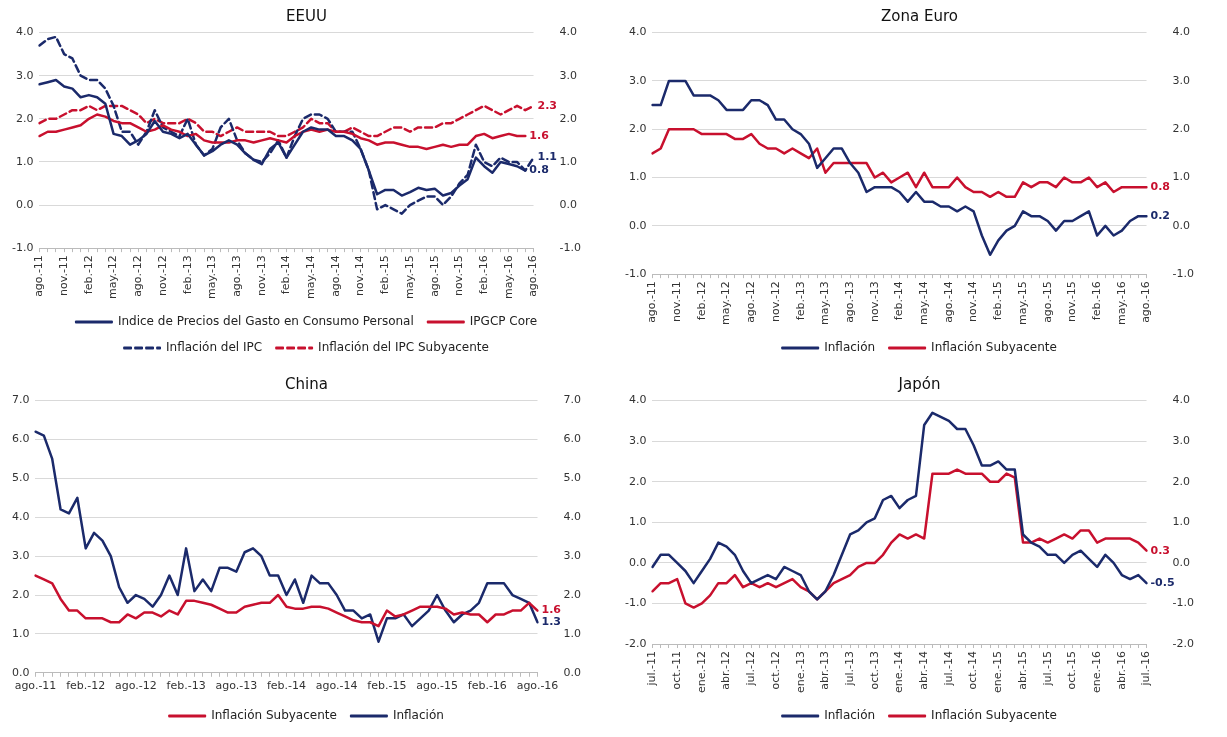 The width and height of the screenshot is (1227, 737). Describe the element at coordinates (1162, 583) in the screenshot. I see `data-label: -0.5` at that location.